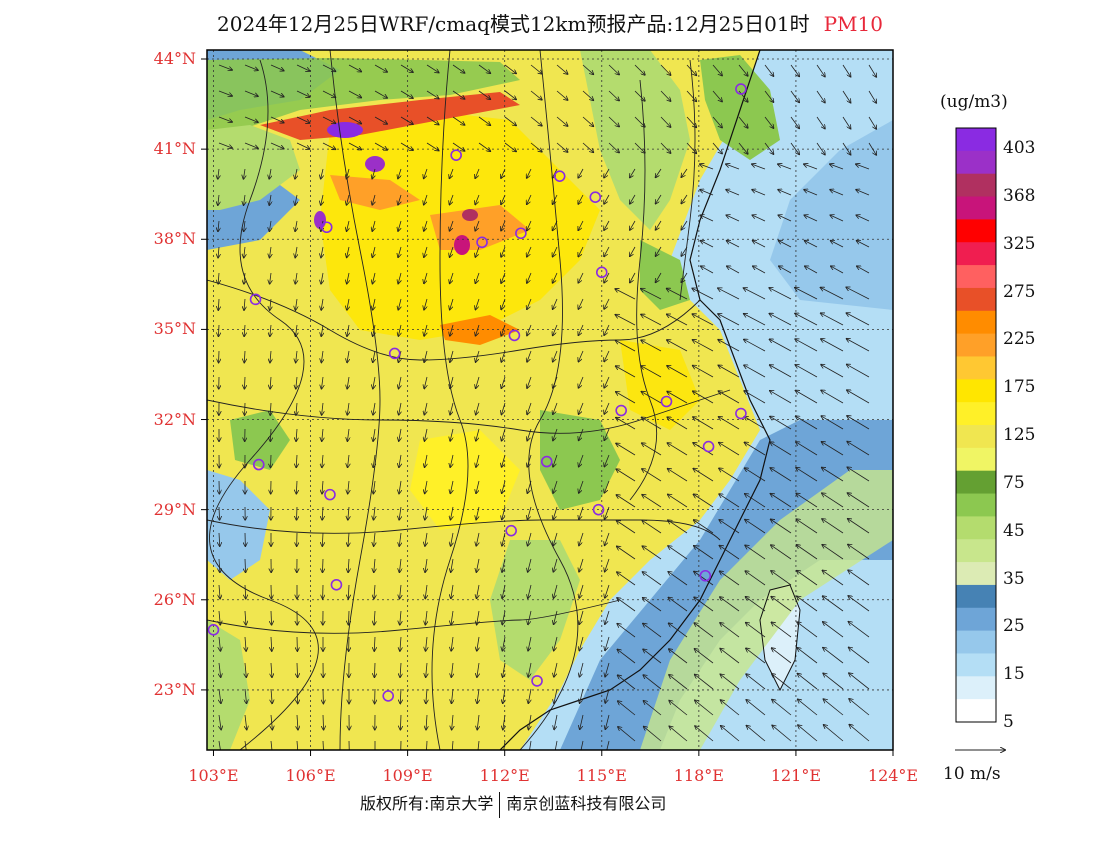 The width and height of the screenshot is (1100, 850). Describe the element at coordinates (330, 494) in the screenshot. I see `station-marker` at that location.